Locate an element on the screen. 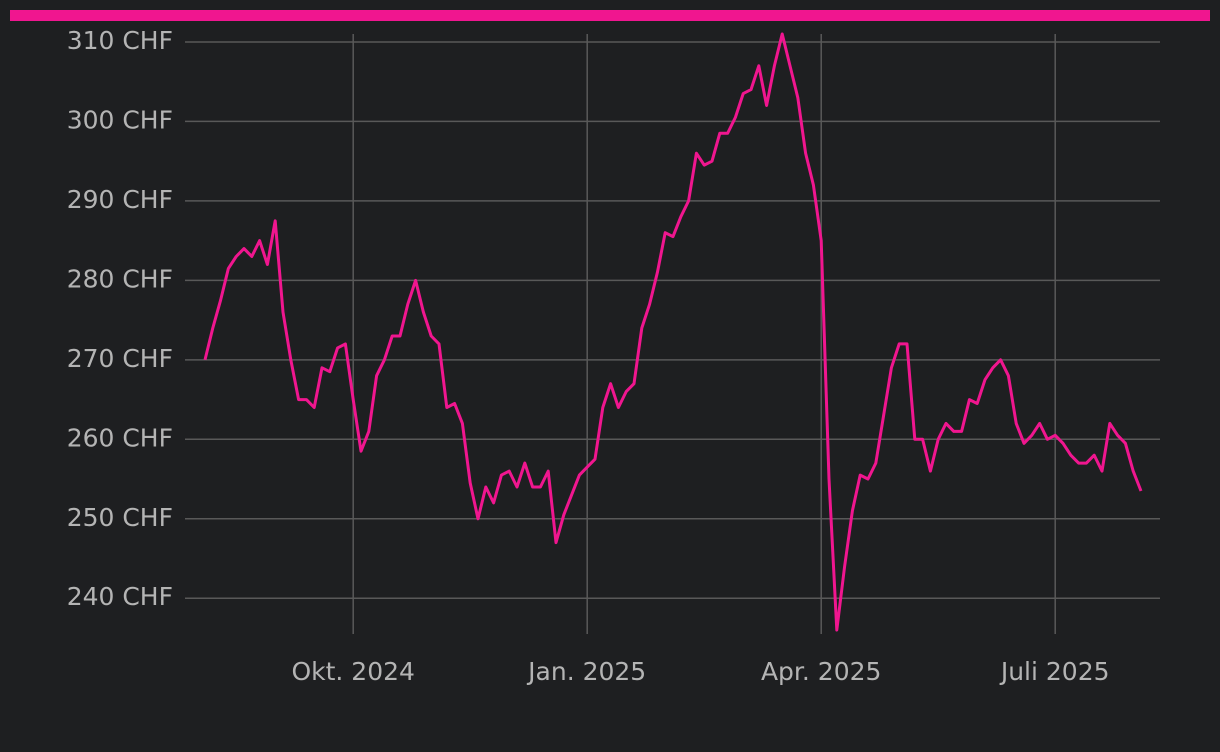 This screenshot has height=752, width=1220. x-tick-label: Okt. 2024 is located at coordinates (352, 671).